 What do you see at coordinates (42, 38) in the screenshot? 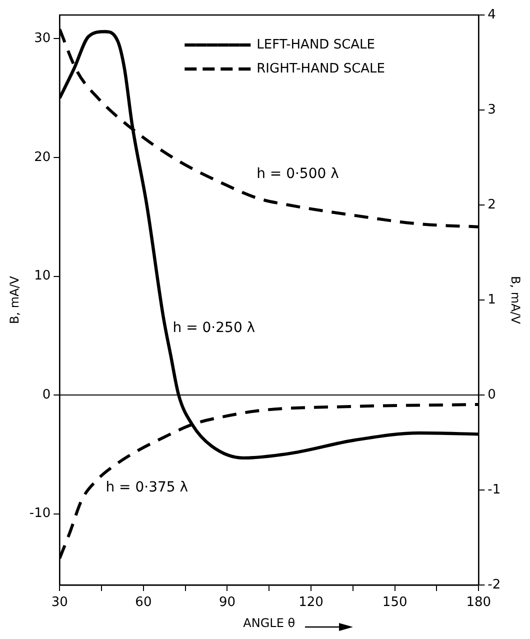
I see `y-tick-label: 30` at bounding box center [42, 38].